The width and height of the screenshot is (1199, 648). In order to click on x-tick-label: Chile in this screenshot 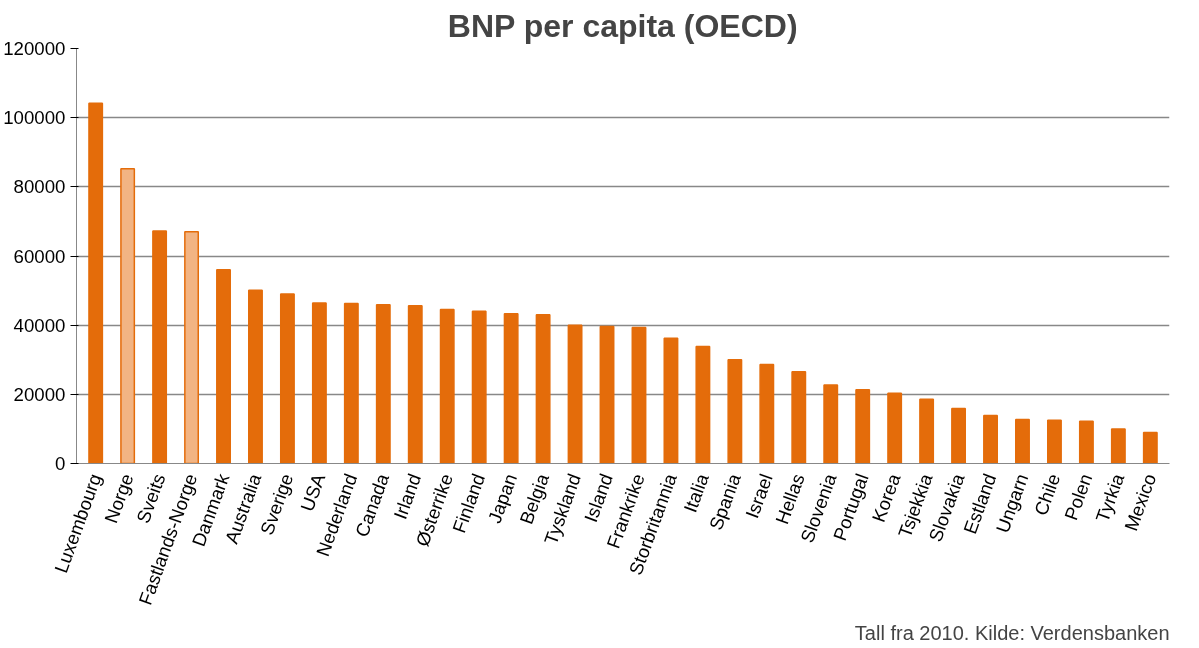, I will do `click(1047, 494)`.